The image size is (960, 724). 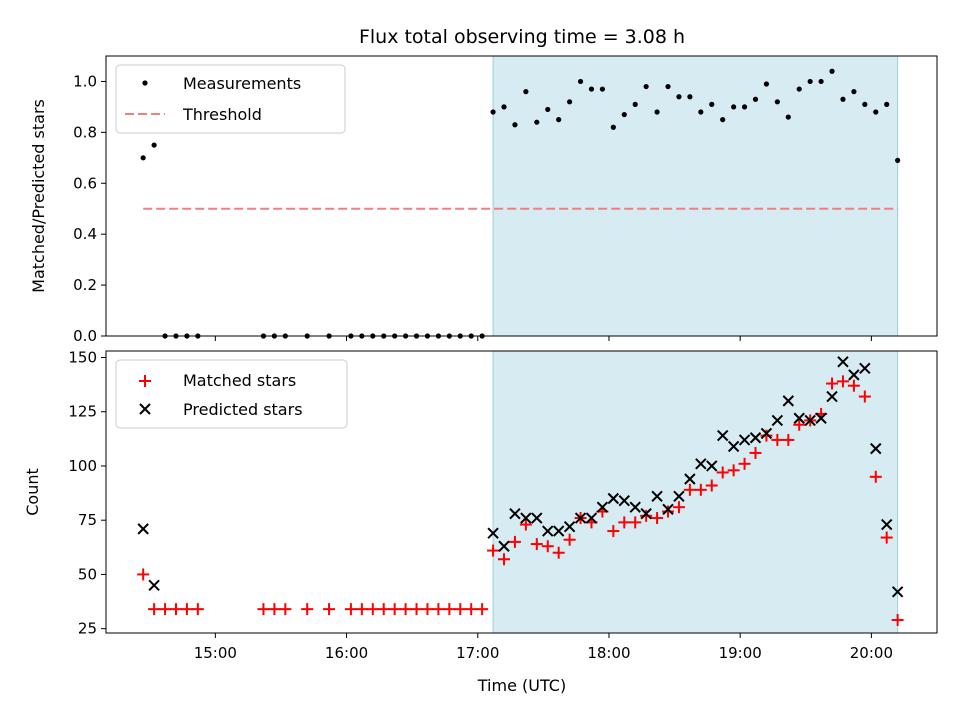 What do you see at coordinates (222, 114) in the screenshot?
I see `legend-threshold-label: Threshold` at bounding box center [222, 114].